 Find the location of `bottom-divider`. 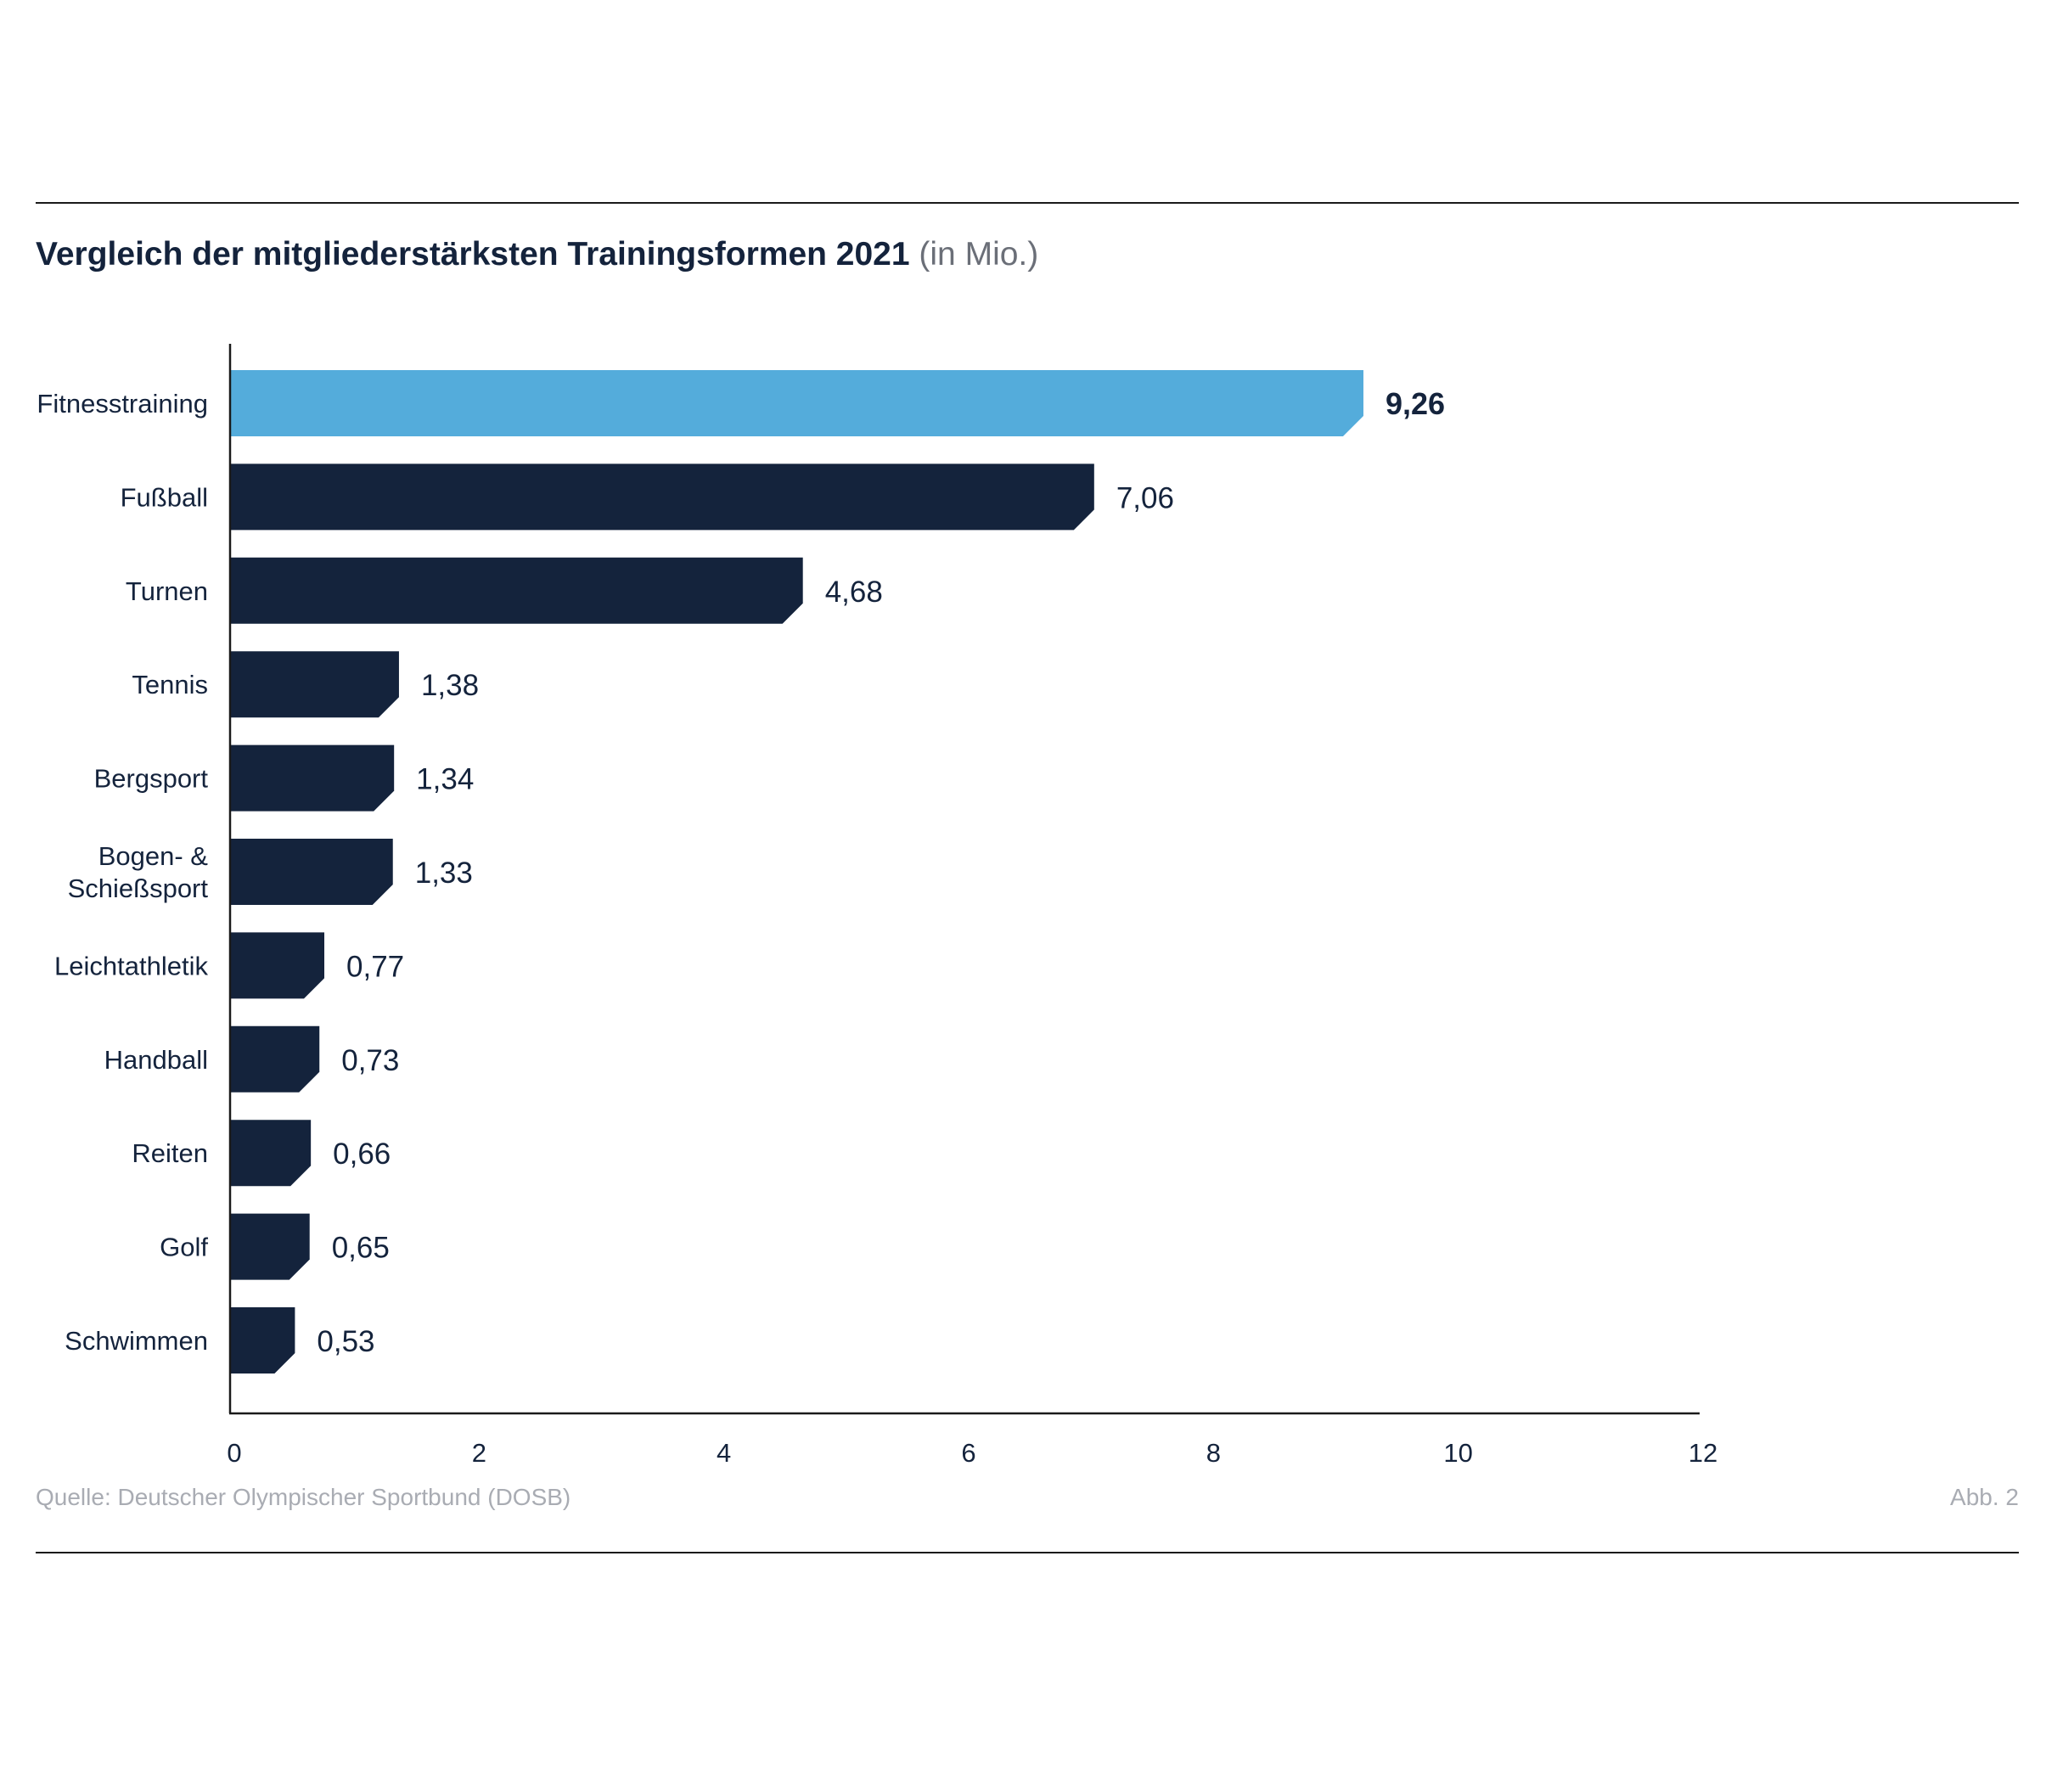

bottom-divider is located at coordinates (1027, 1552).